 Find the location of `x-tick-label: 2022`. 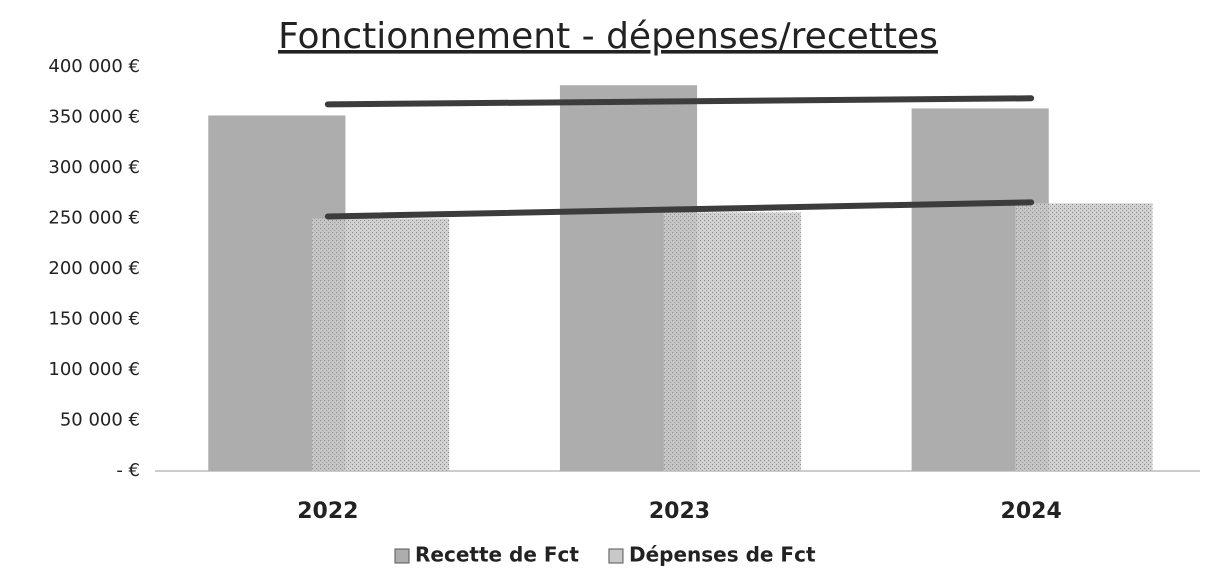

x-tick-label: 2022 is located at coordinates (327, 511).